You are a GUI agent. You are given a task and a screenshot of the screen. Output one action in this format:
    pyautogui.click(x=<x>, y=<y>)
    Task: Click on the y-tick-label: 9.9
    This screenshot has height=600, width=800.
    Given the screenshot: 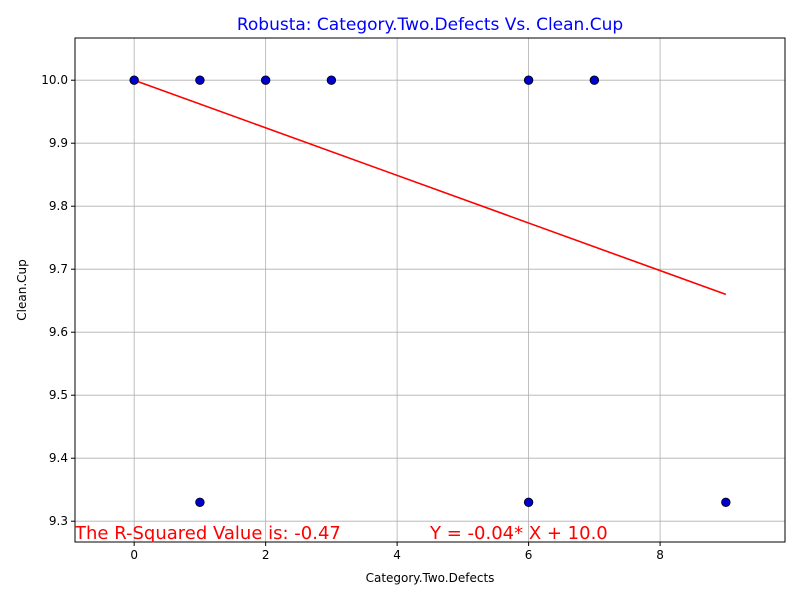 What is the action you would take?
    pyautogui.click(x=58, y=143)
    